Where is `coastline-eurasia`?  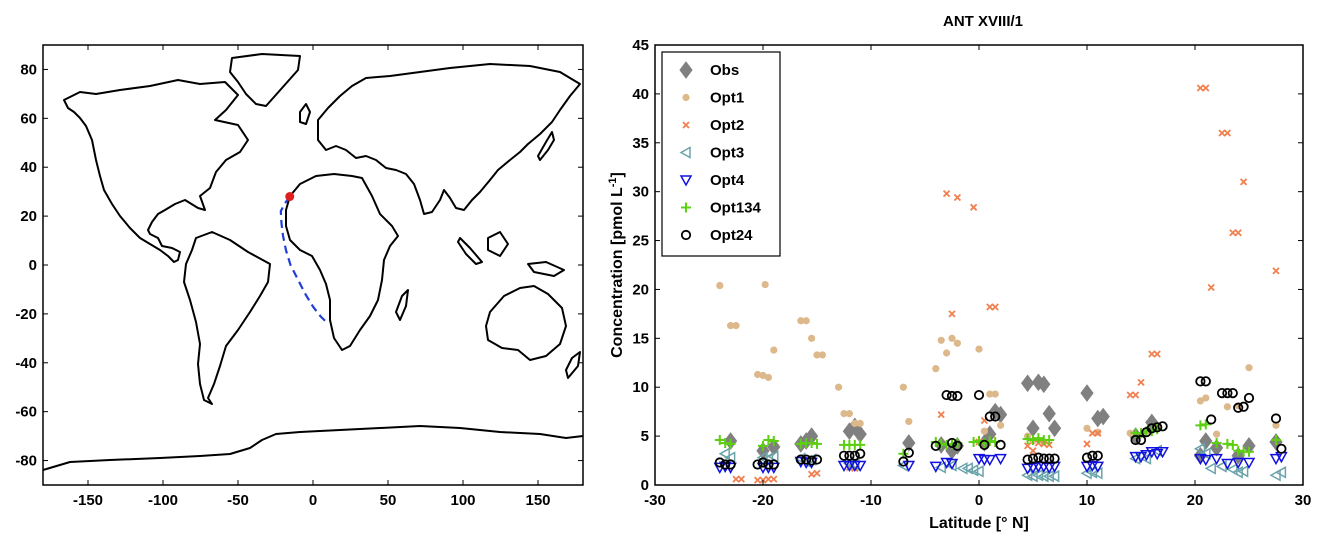 coastline-eurasia is located at coordinates (449, 139).